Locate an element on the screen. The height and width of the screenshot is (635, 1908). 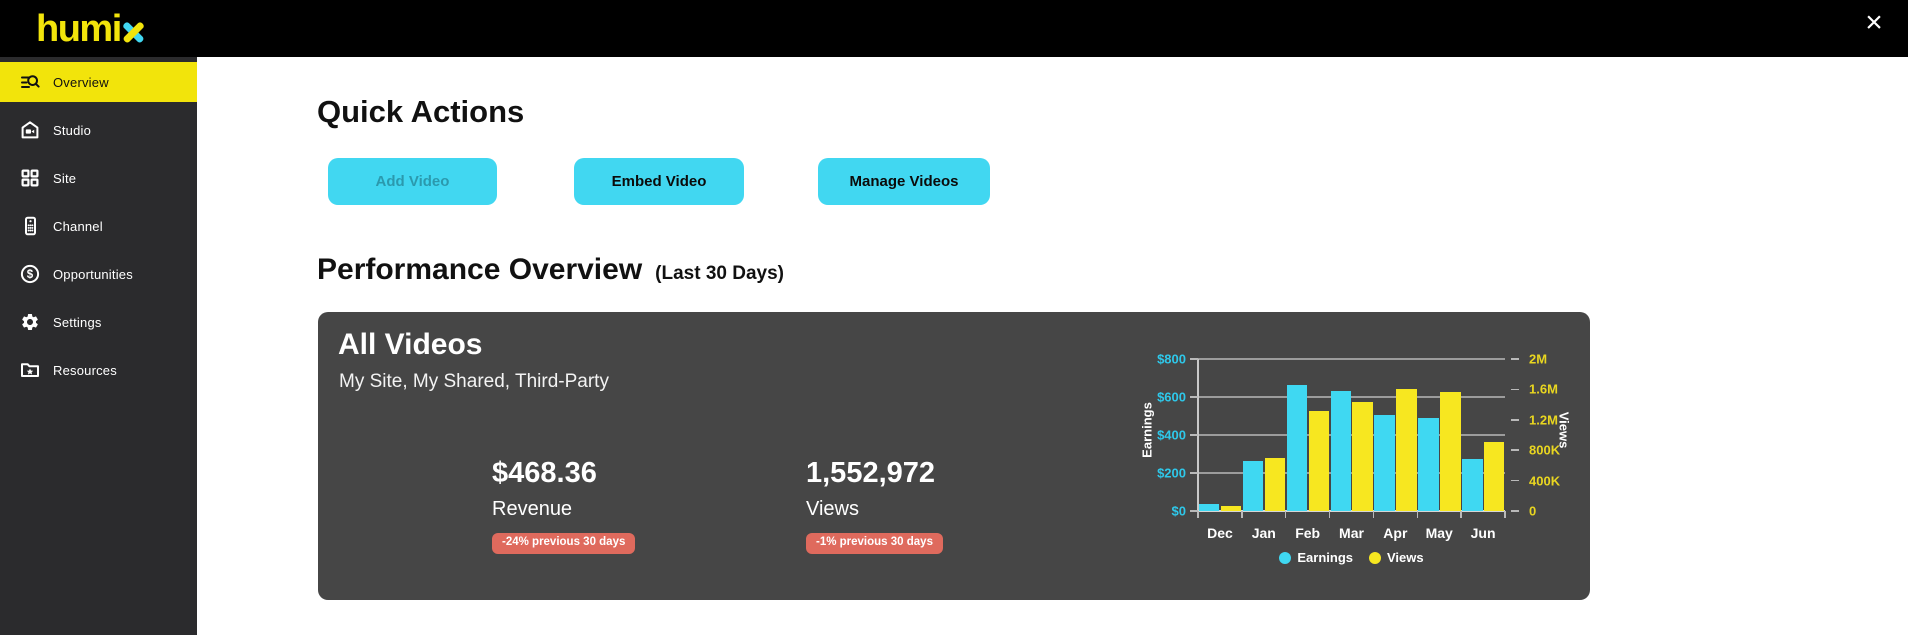
stat-revenue: $468.36 Revenue -24% previous 30 days is located at coordinates (564, 505).